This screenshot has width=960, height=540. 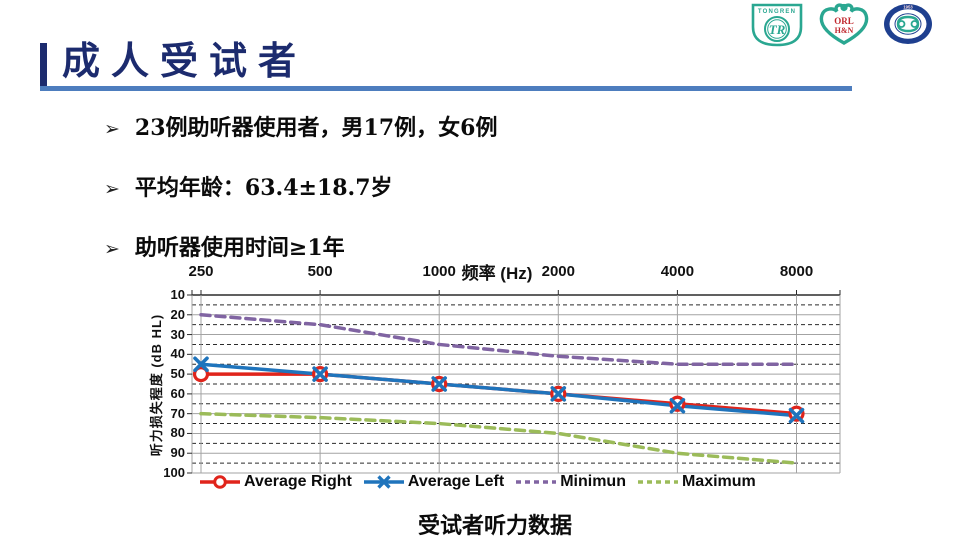 What do you see at coordinates (177, 433) in the screenshot?
I see `y-tick-label: 80` at bounding box center [177, 433].